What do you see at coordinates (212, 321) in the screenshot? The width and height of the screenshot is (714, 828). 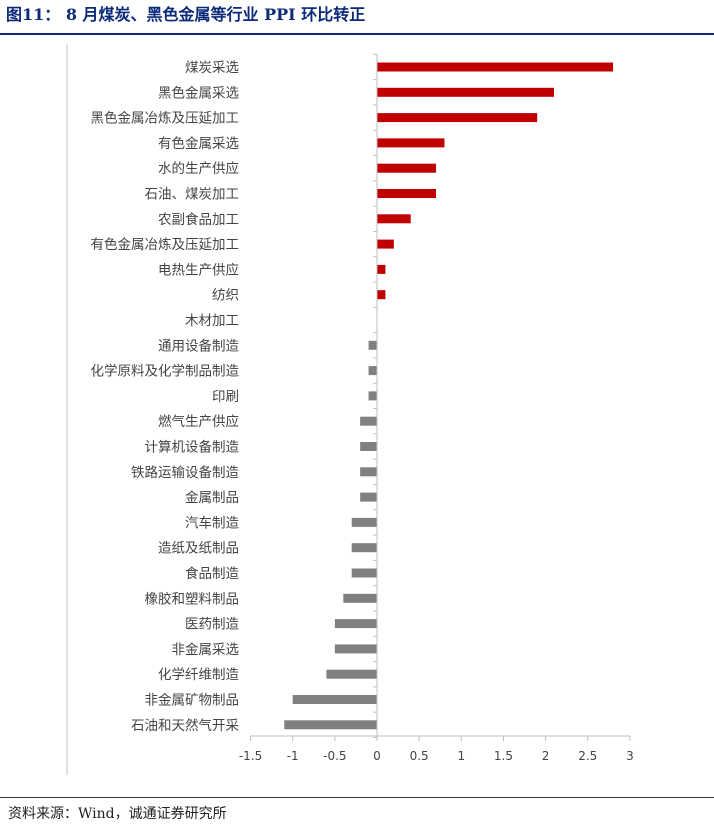 I see `category-label: 木材加工` at bounding box center [212, 321].